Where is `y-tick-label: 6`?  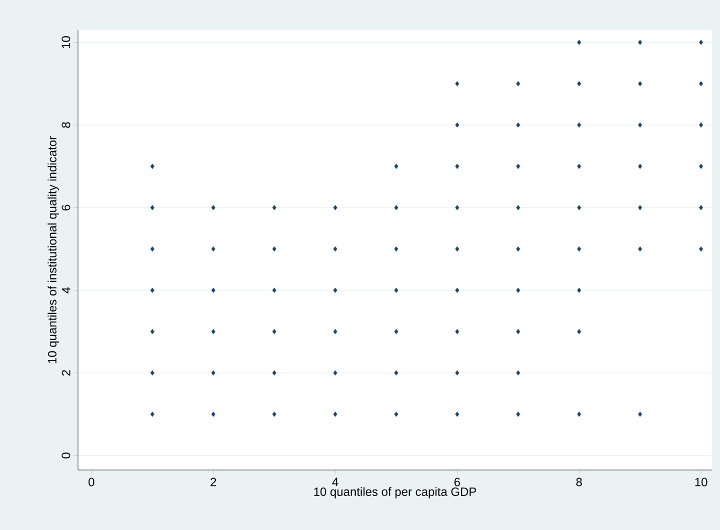 y-tick-label: 6 is located at coordinates (66, 207).